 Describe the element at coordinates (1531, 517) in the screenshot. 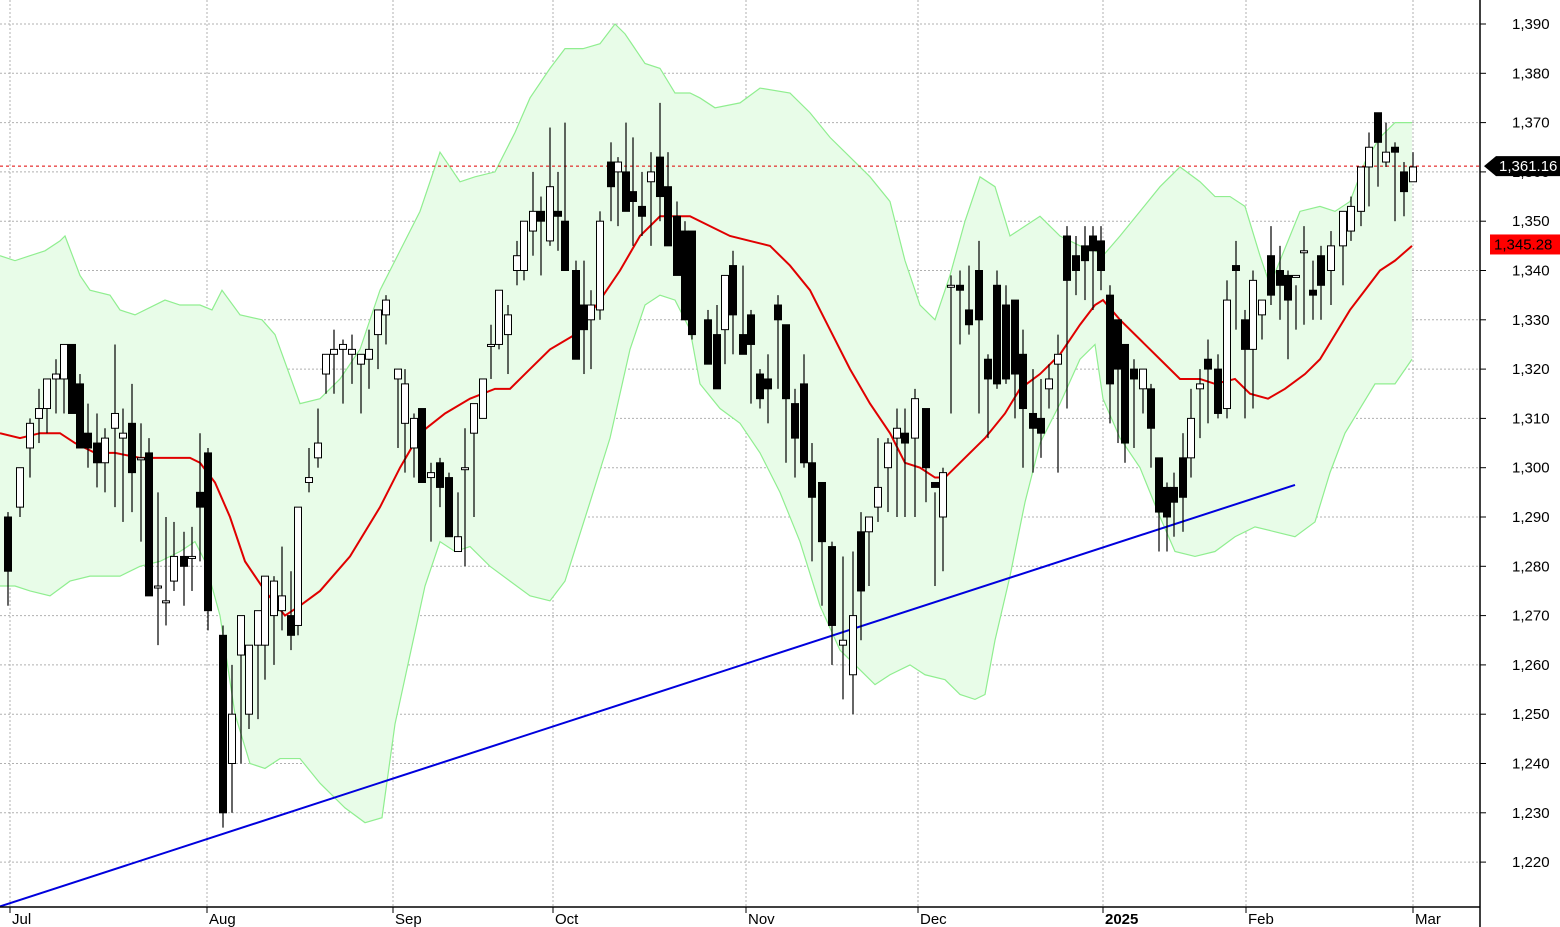

I see `y-tick-label: 1,290` at that location.